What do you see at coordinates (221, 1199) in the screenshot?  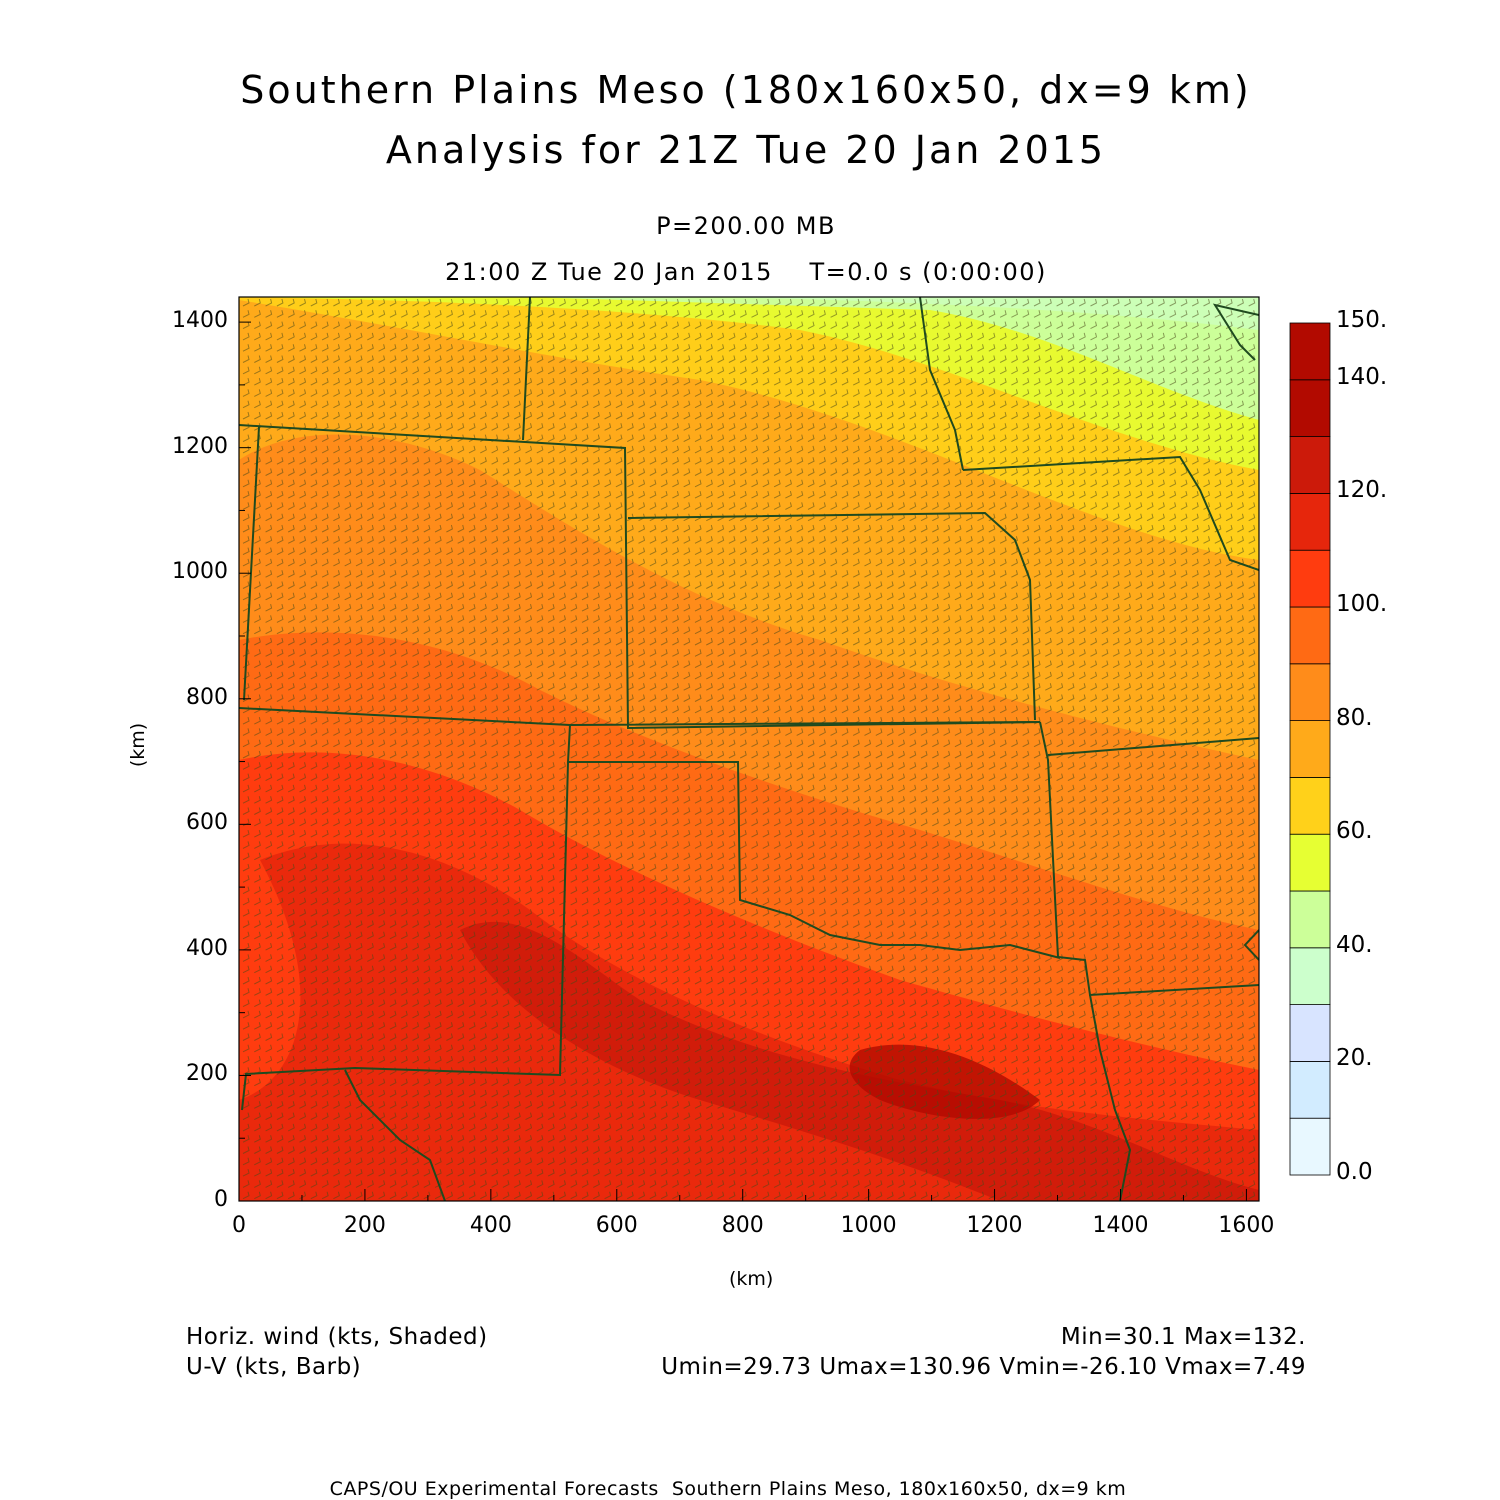 I see `y-tick-label: 0` at bounding box center [221, 1199].